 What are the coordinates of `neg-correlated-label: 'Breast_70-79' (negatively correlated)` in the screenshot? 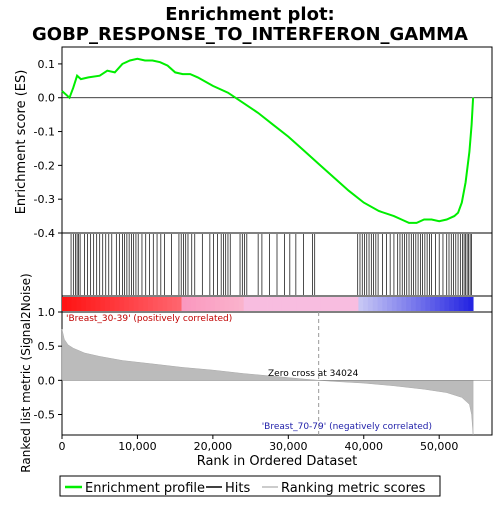 It's located at (347, 427).